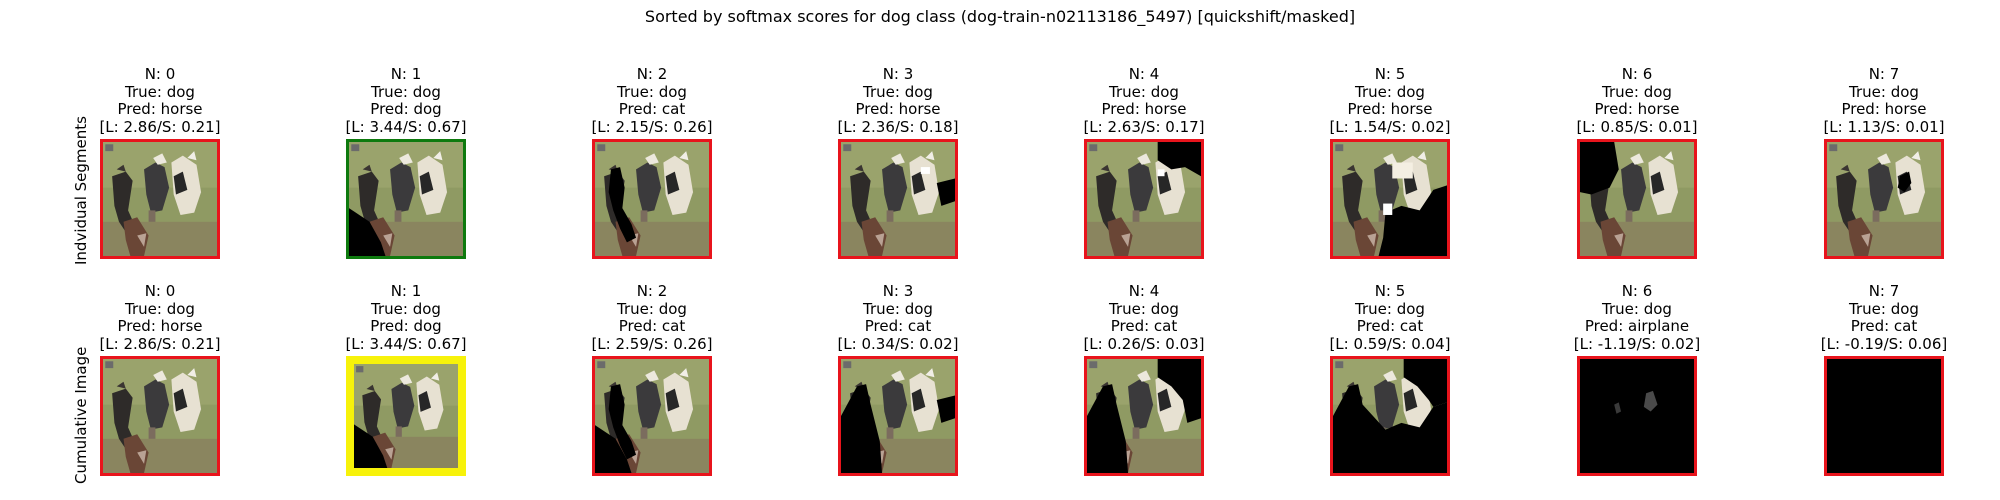  Describe the element at coordinates (81, 190) in the screenshot. I see `row-label-individual-segments: Indvidual Segments` at that location.